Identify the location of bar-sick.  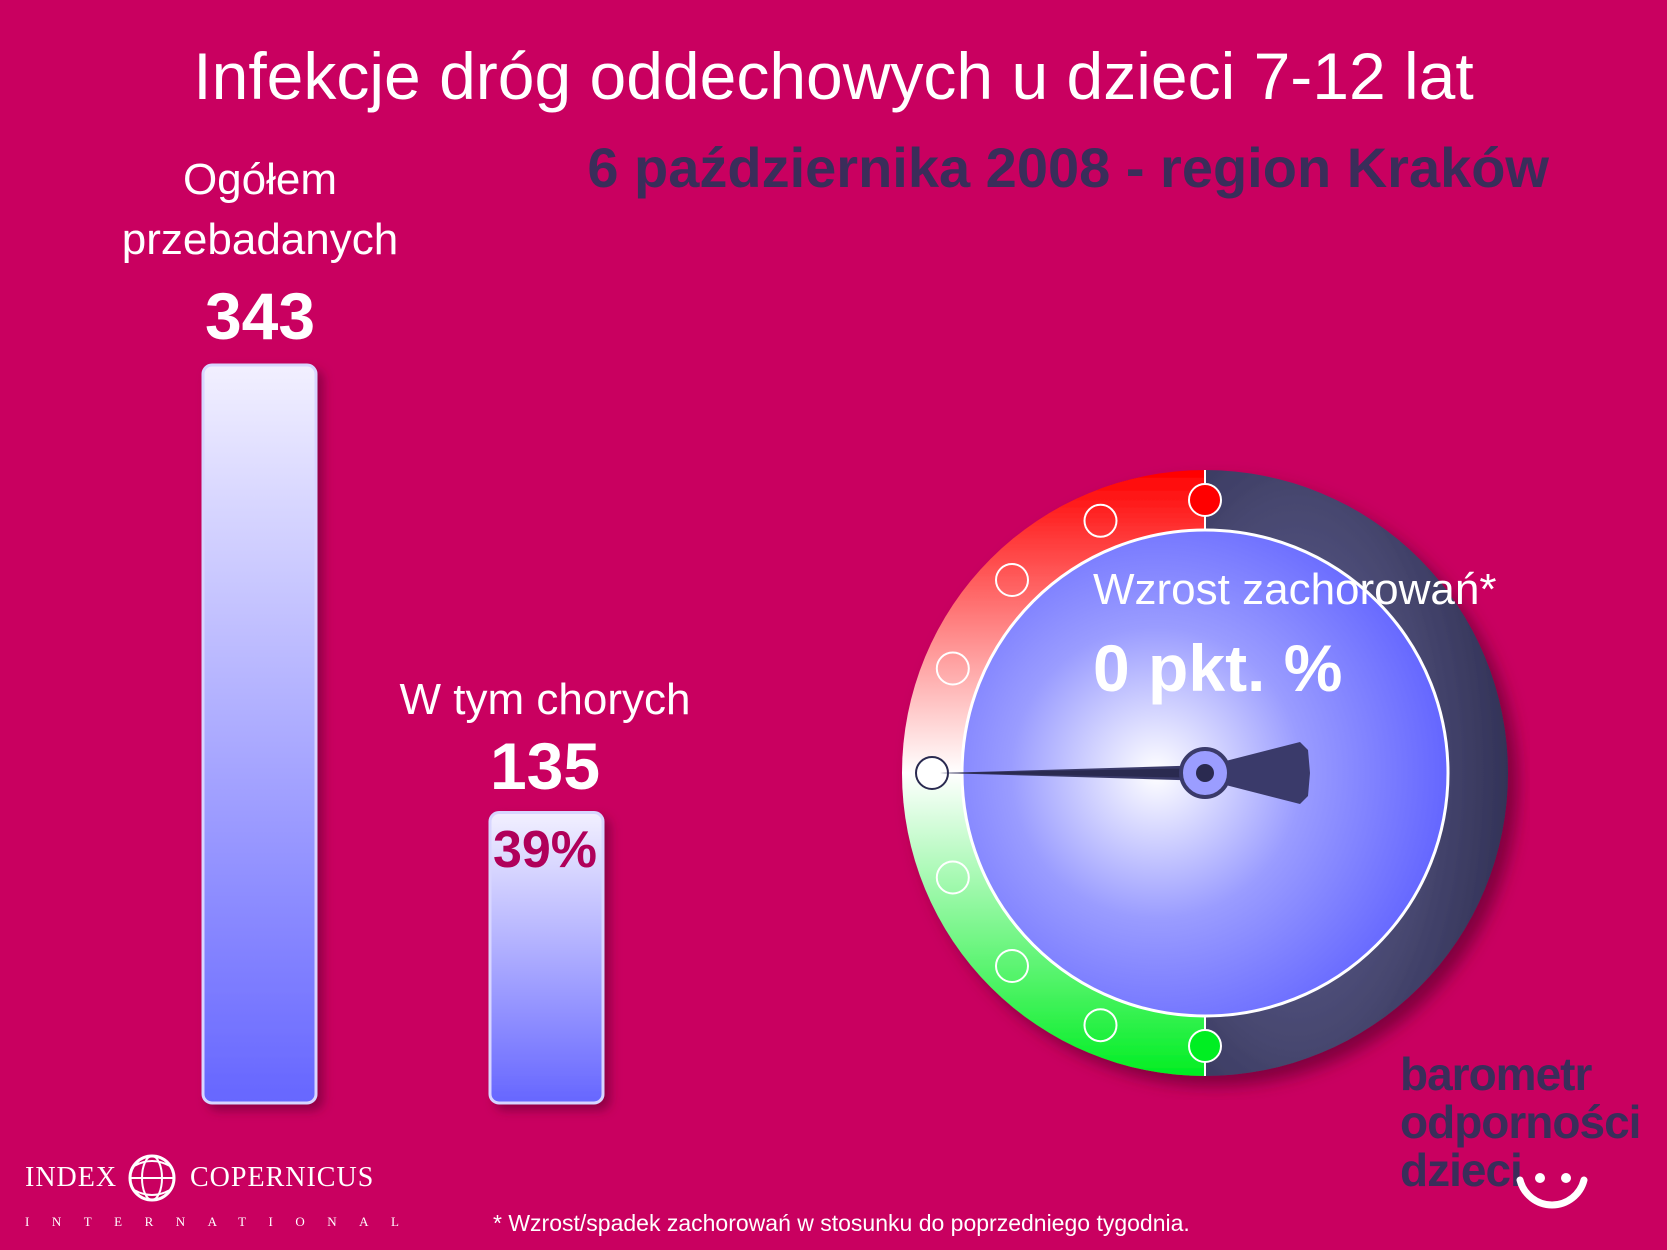
(546, 958).